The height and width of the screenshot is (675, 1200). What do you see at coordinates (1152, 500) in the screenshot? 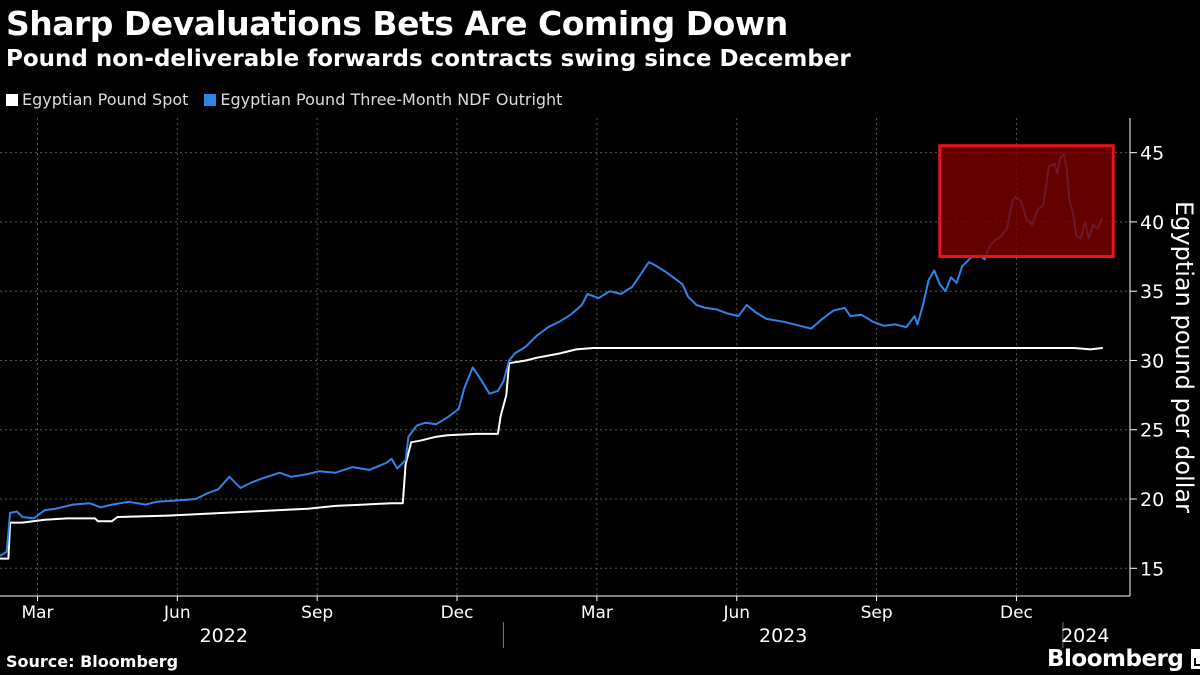
I see `y-tick-label-20: 20` at bounding box center [1152, 500].